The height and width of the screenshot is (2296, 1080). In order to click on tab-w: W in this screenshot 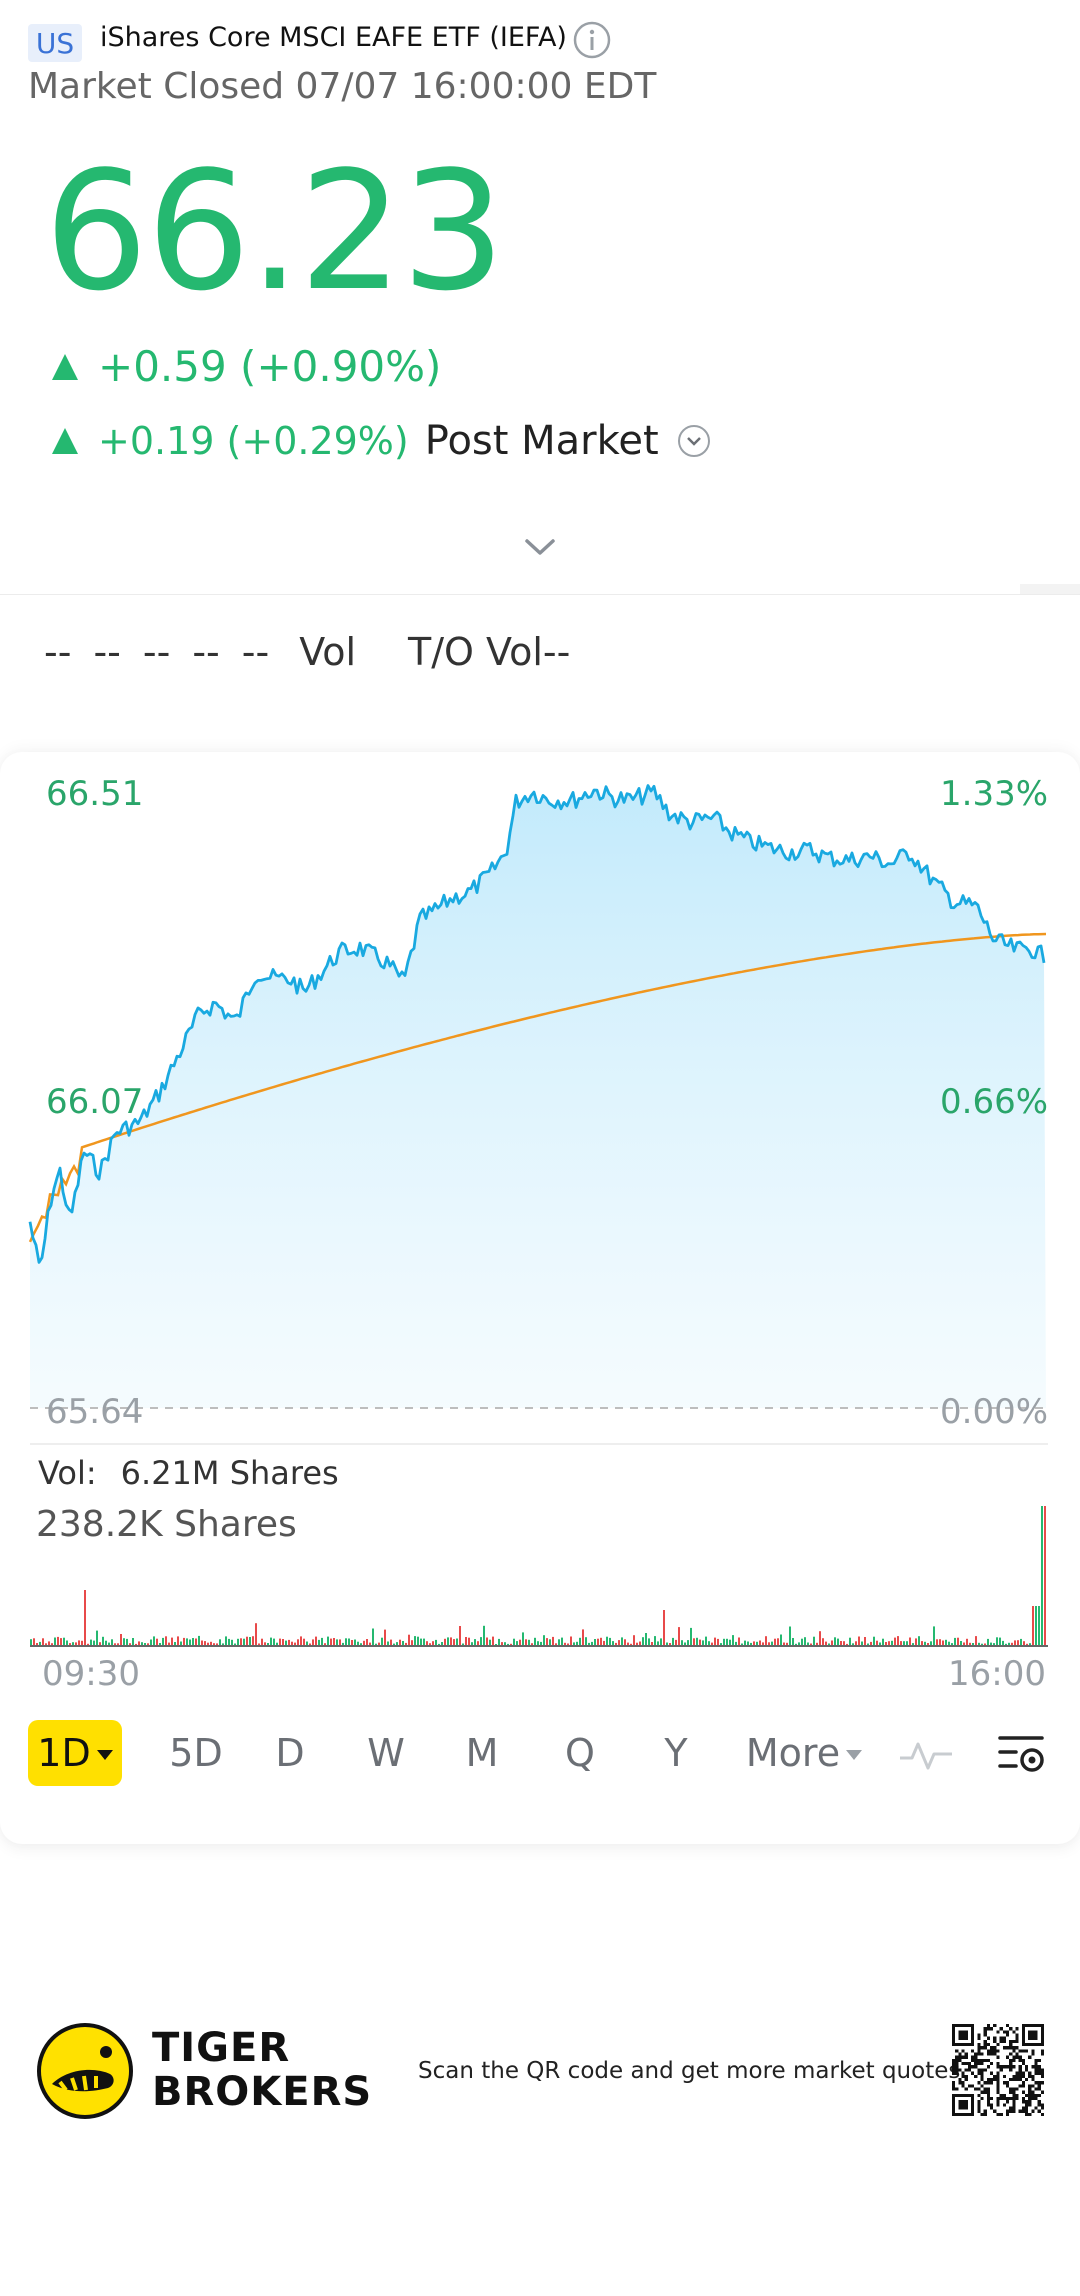, I will do `click(386, 1753)`.